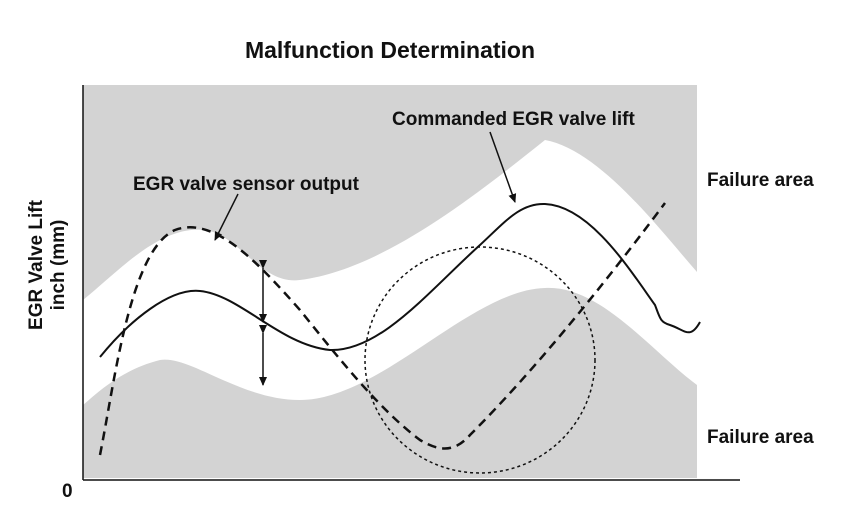 The width and height of the screenshot is (856, 524). What do you see at coordinates (36, 264) in the screenshot?
I see `y-axis-label: EGR Valve Lift` at bounding box center [36, 264].